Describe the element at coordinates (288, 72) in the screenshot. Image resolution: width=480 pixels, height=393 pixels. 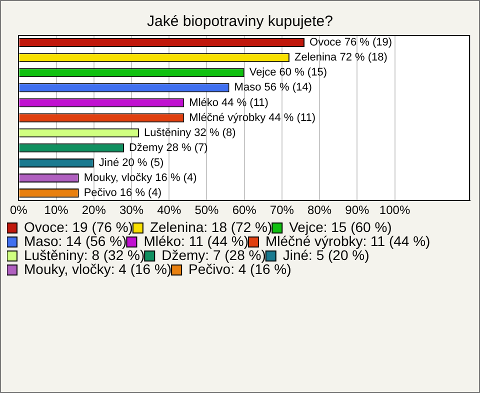
I see `data-label: Vejce 60 % (15)` at that location.